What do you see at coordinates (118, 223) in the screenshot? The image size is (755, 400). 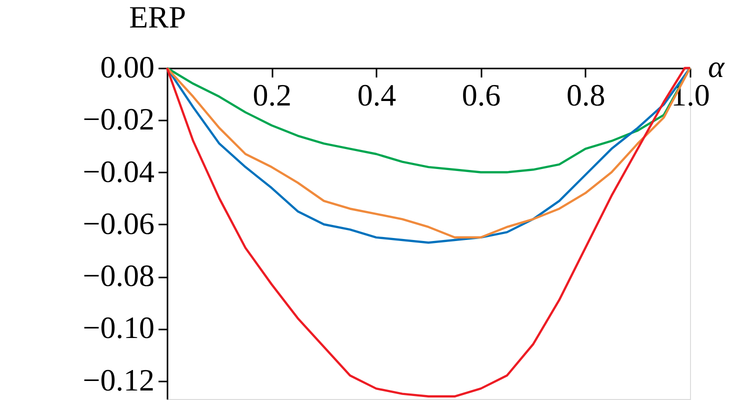 I see `y-tick-label: −0.06` at bounding box center [118, 223].